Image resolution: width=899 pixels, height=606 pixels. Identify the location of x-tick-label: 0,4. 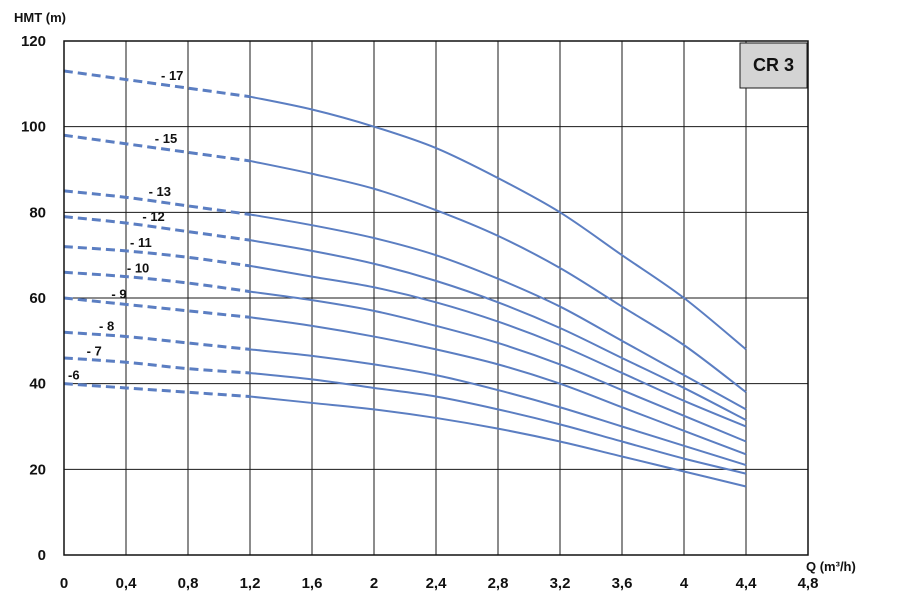
(127, 583).